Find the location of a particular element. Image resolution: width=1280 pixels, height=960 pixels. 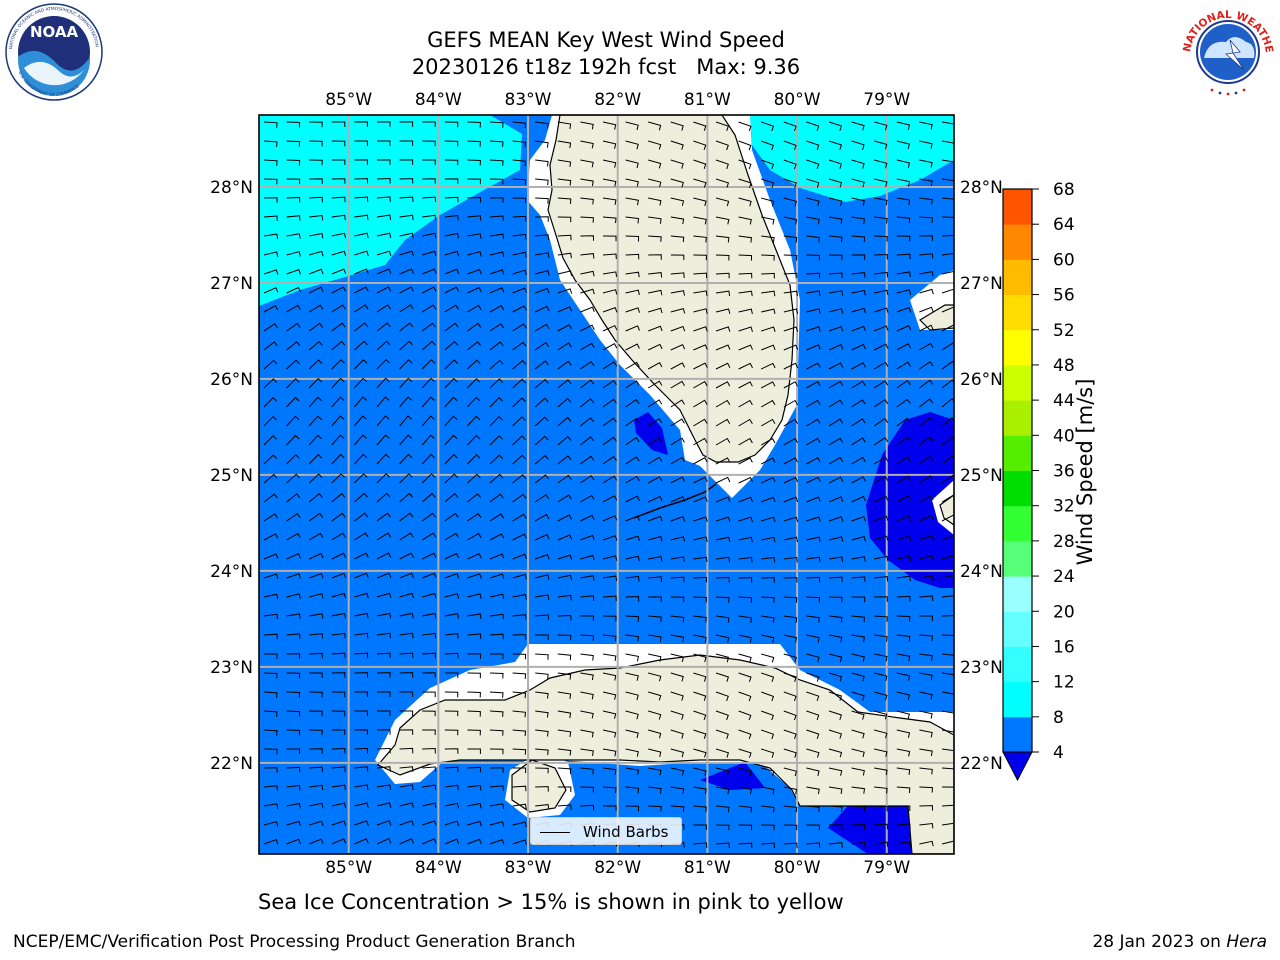

x-tick-label-top: 85°W is located at coordinates (348, 100).